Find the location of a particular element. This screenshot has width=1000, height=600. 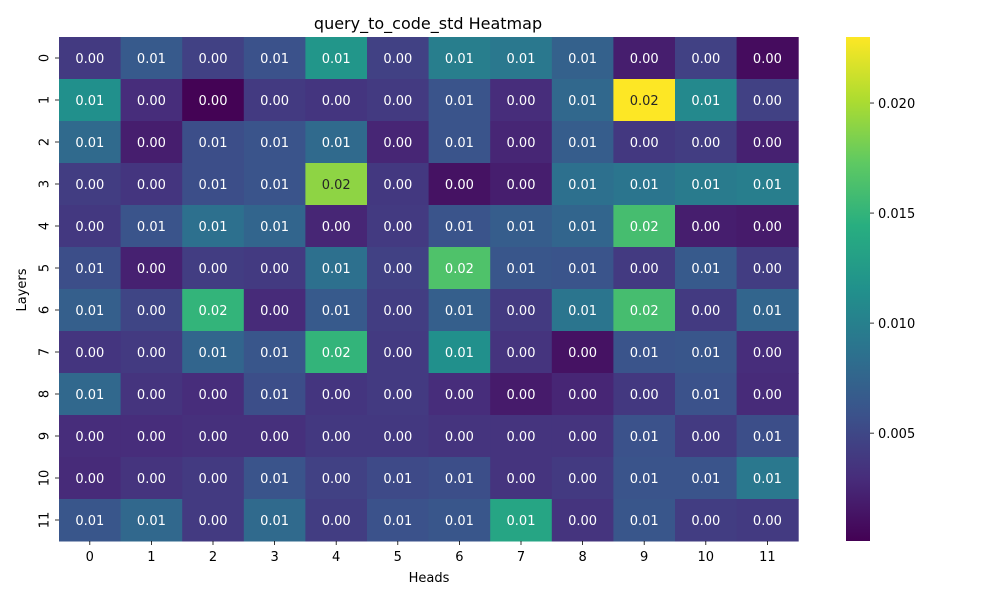

chart-title: query_to_code_std Heatmap is located at coordinates (428, 24).